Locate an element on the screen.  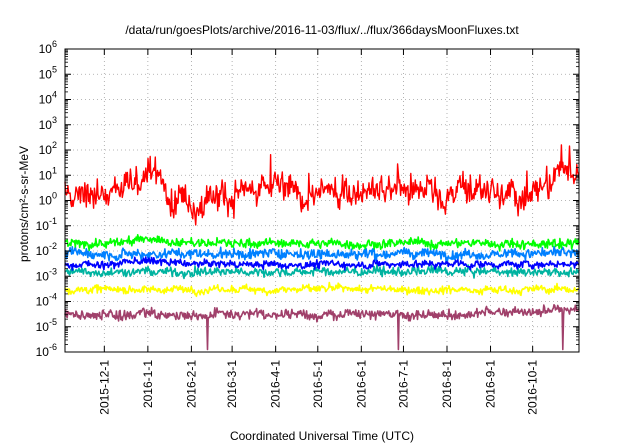
y-tick-exponent: 4 is located at coordinates (54, 95).